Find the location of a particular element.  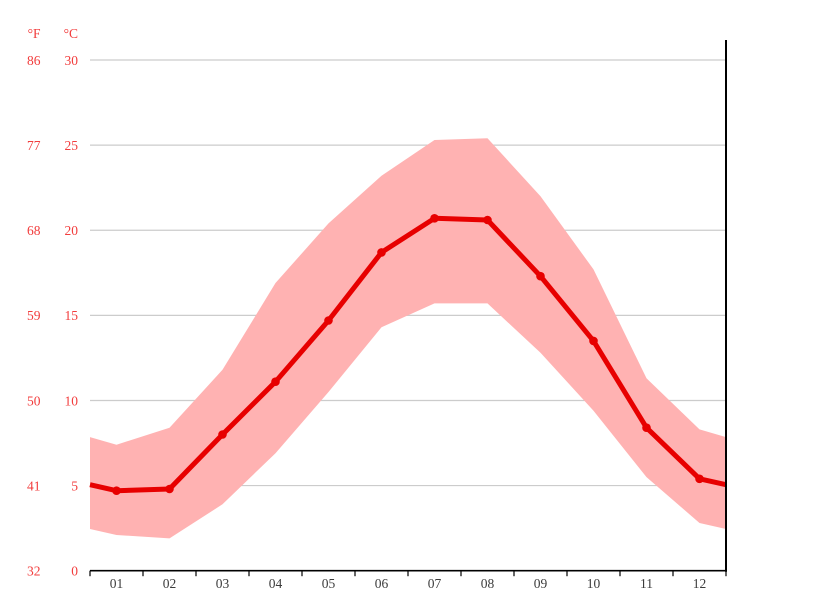

unit-header-celsius: °C is located at coordinates (71, 33).